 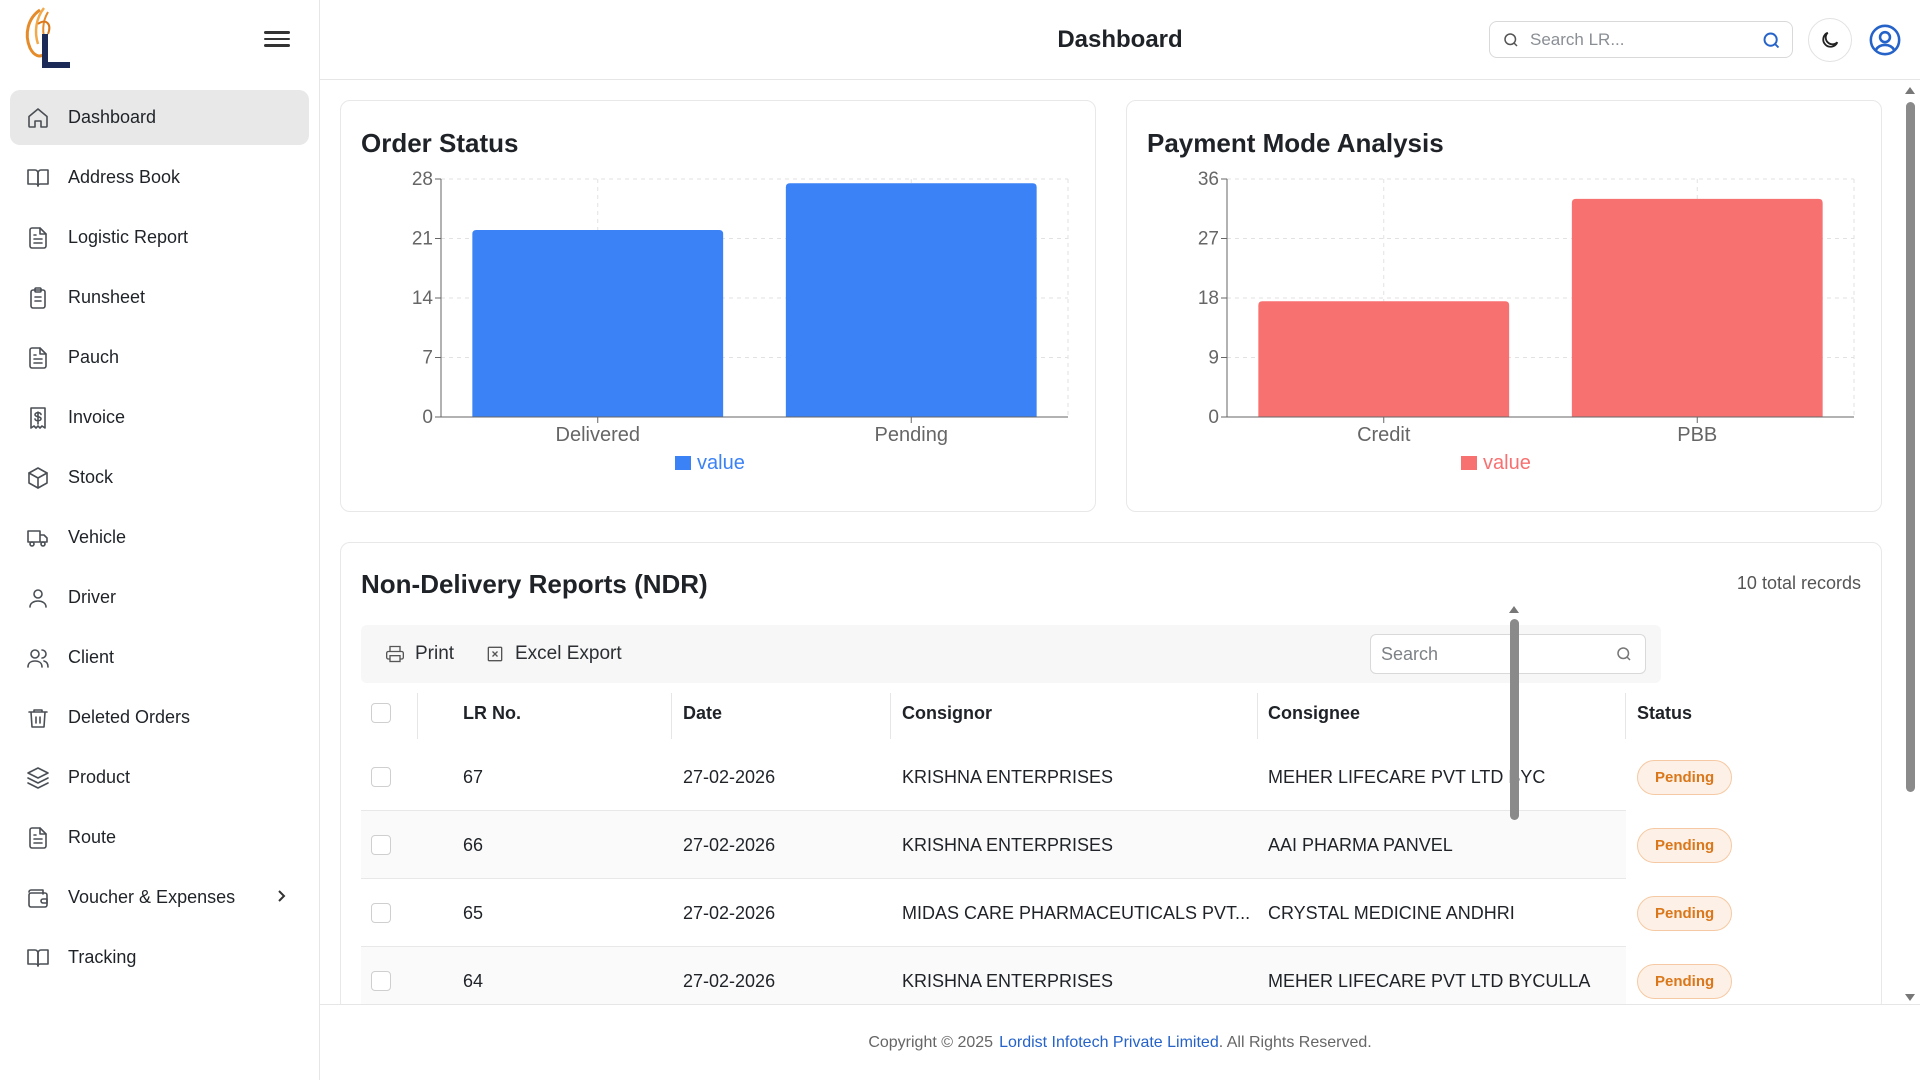 I want to click on hamburger-line, so click(x=277, y=45).